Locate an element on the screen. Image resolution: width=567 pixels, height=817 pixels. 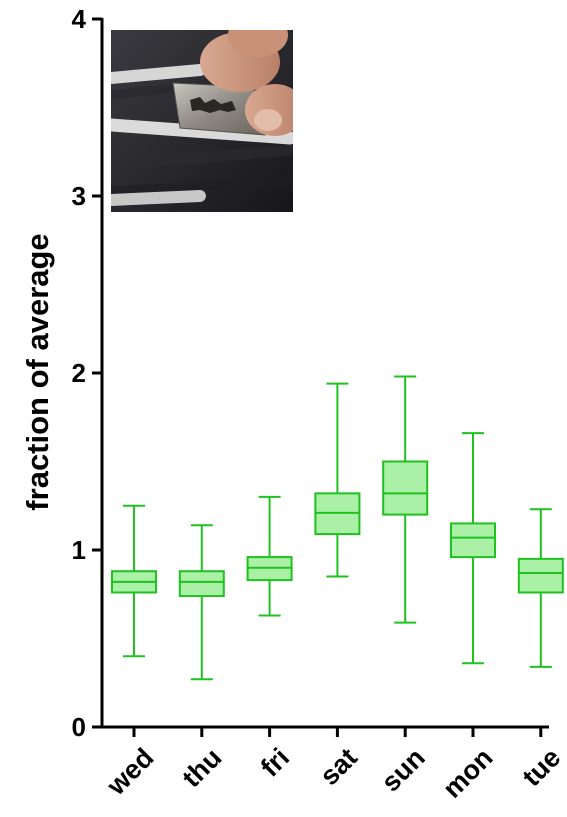
inset-photo is located at coordinates (202, 121).